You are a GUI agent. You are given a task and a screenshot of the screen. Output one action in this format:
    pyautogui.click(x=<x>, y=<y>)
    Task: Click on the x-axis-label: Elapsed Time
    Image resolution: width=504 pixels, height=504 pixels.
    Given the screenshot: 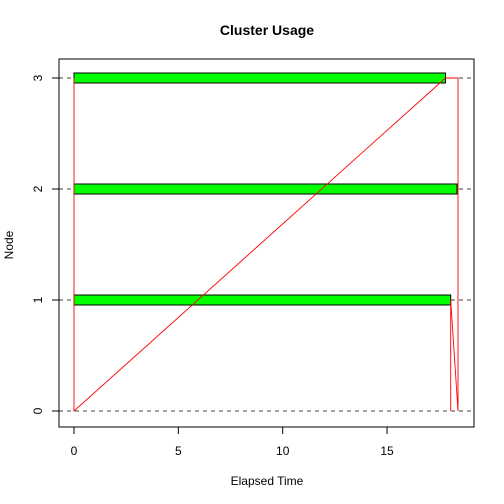 What is the action you would take?
    pyautogui.click(x=267, y=481)
    